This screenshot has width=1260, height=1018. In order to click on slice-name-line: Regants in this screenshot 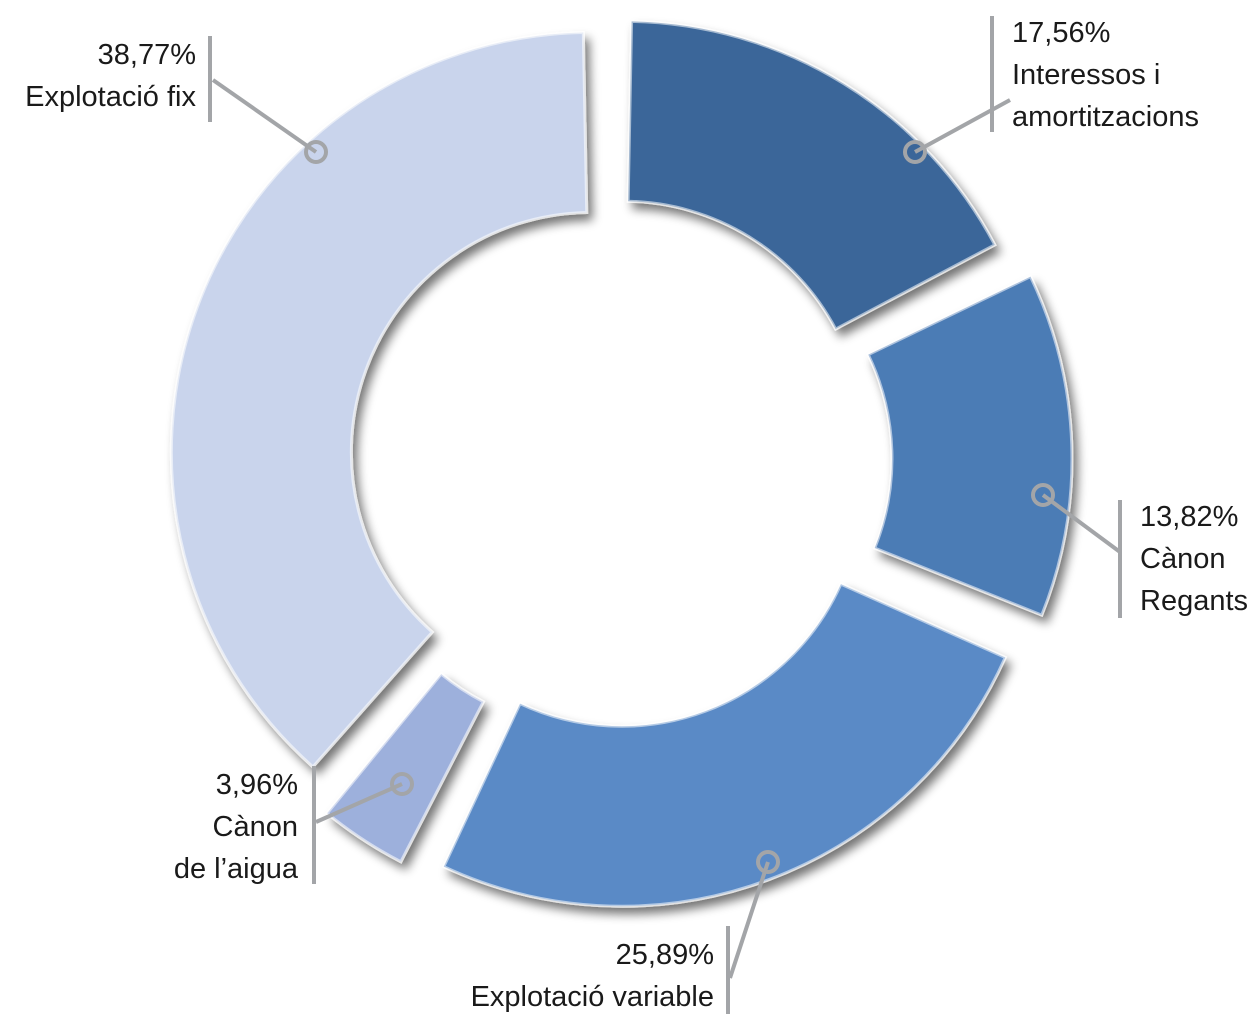, I will do `click(1194, 601)`.